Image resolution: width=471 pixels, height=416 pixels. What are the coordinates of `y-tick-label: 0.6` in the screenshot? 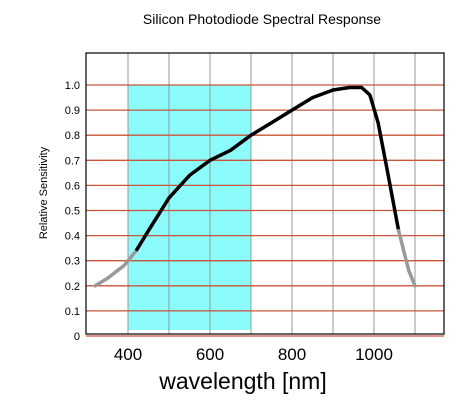 It's located at (72, 186).